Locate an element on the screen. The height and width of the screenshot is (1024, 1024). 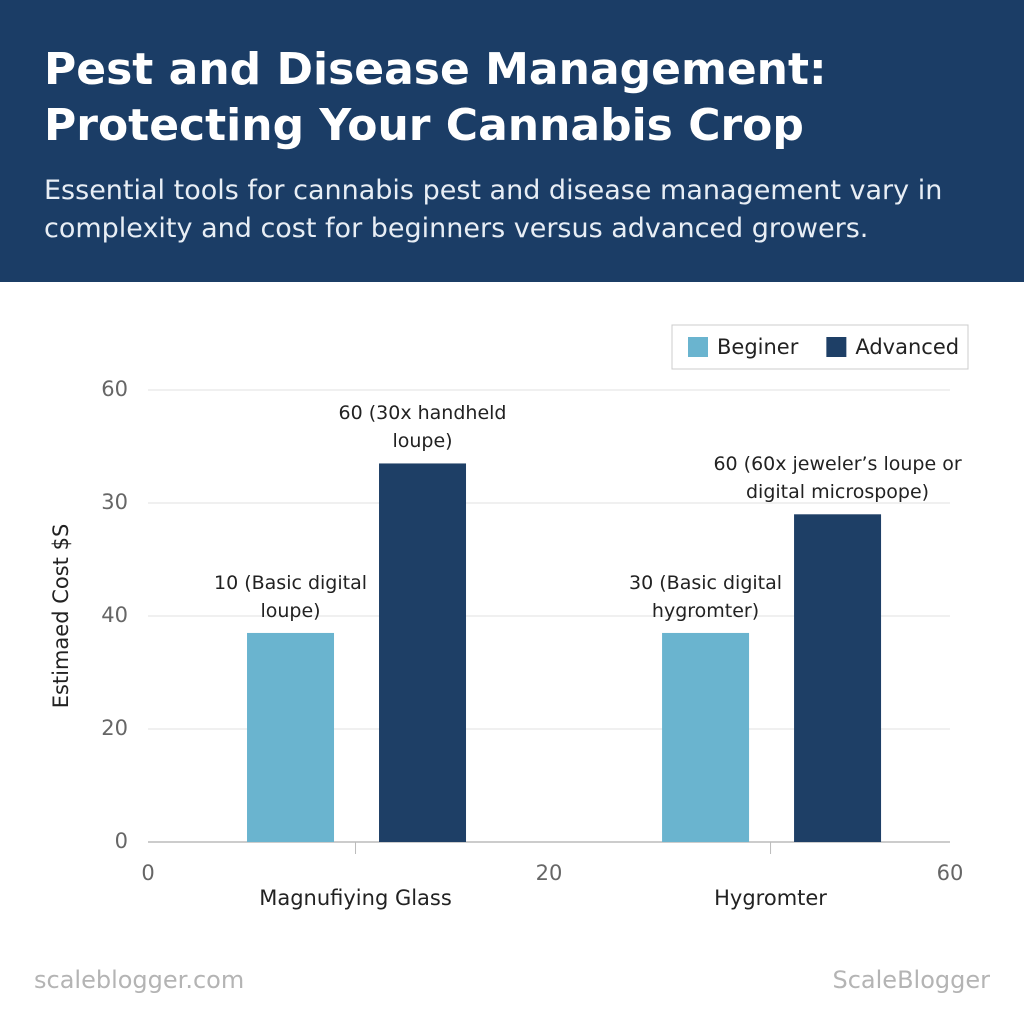
x-tick-label: 0 is located at coordinates (147, 873).